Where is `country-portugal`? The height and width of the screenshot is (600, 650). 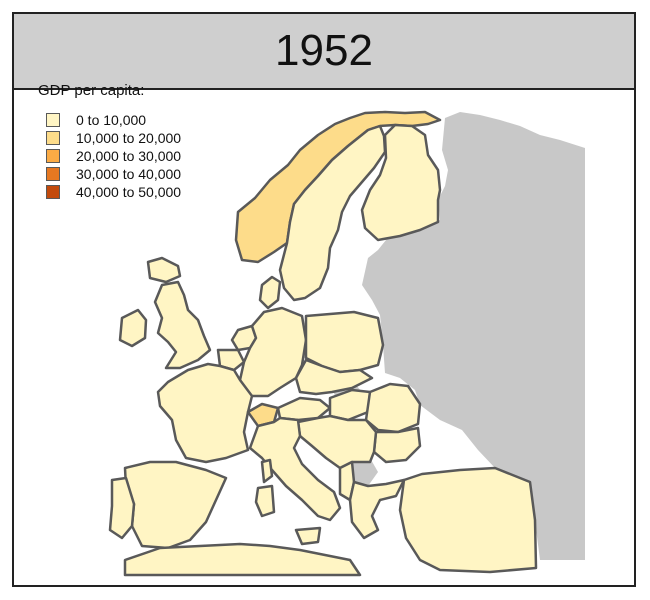
country-portugal is located at coordinates (122, 508).